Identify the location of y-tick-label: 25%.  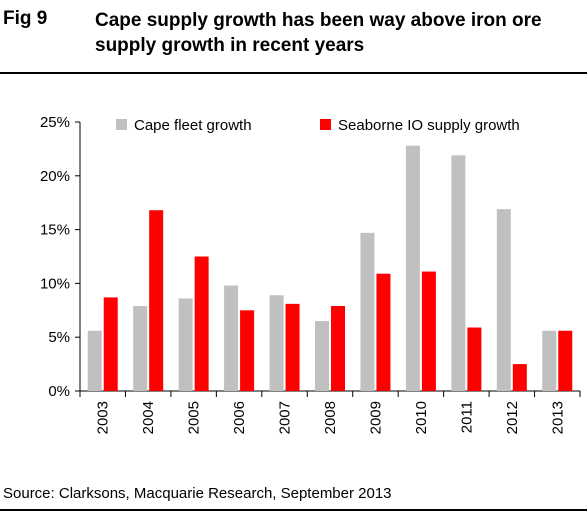
(55, 122).